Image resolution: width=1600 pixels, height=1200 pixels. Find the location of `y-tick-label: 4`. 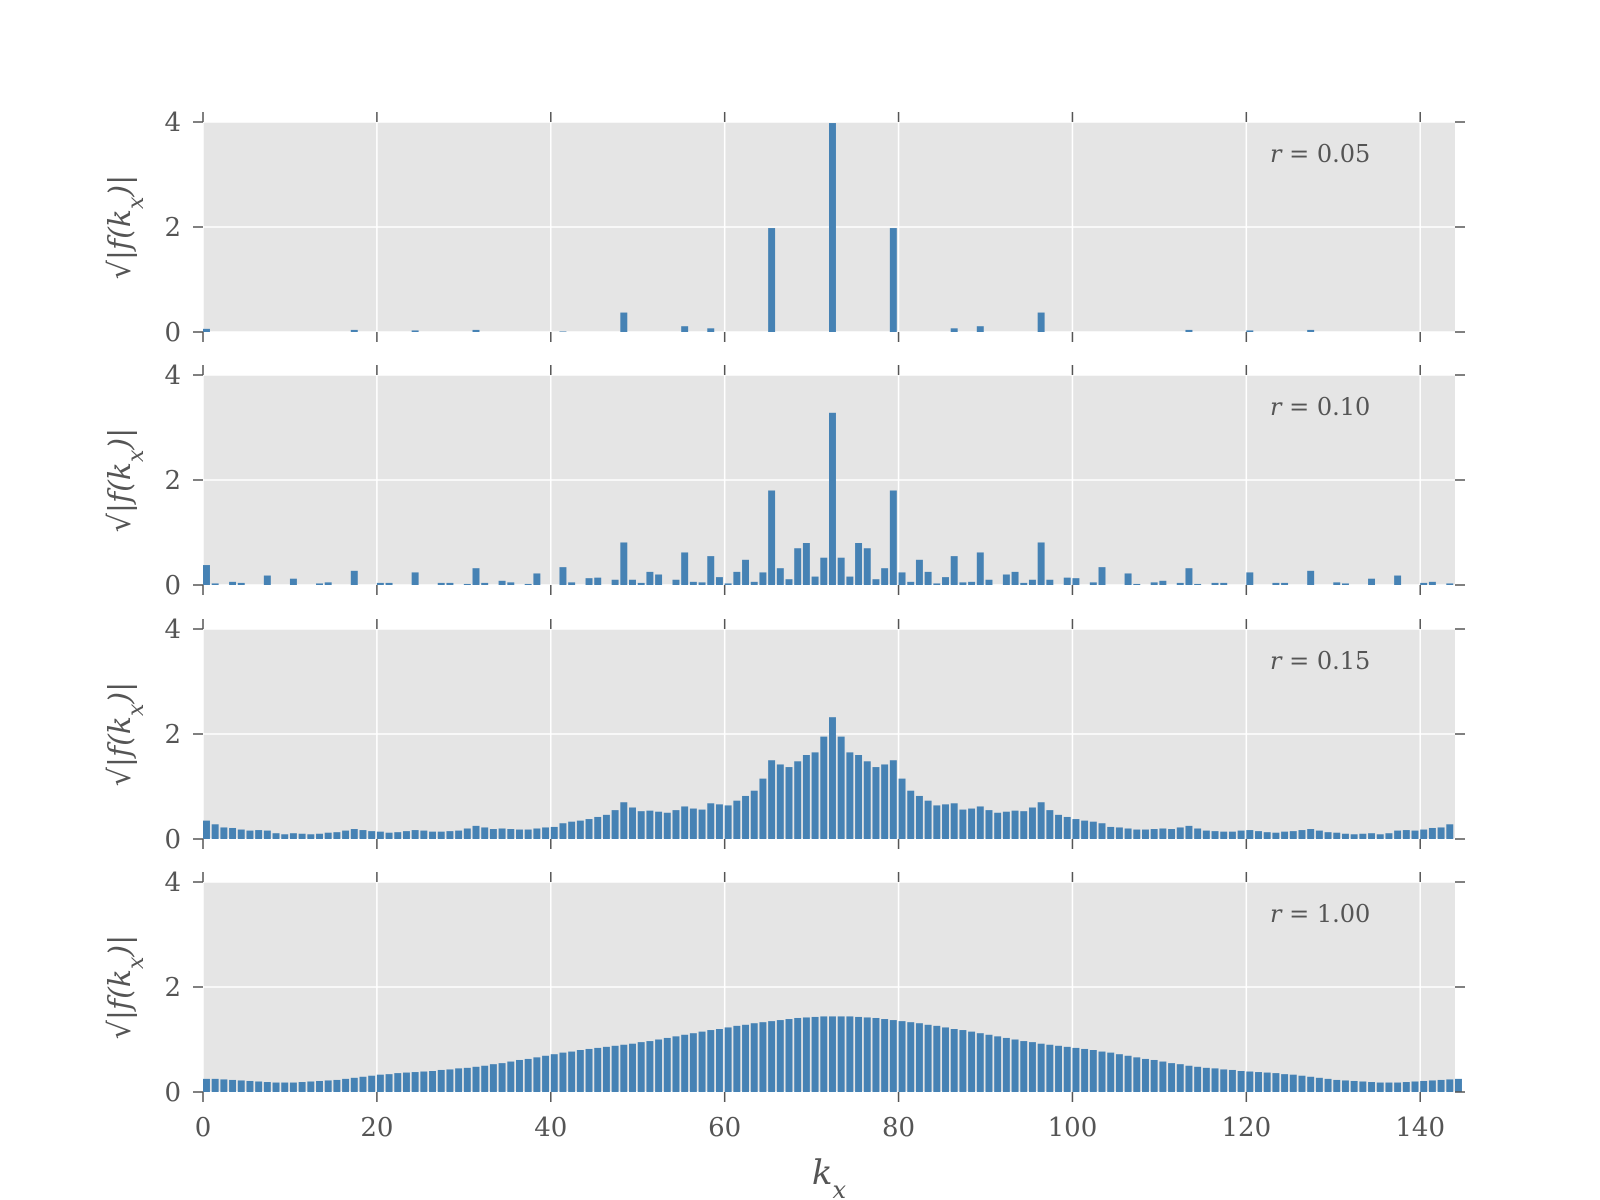

y-tick-label: 4 is located at coordinates (172, 630).